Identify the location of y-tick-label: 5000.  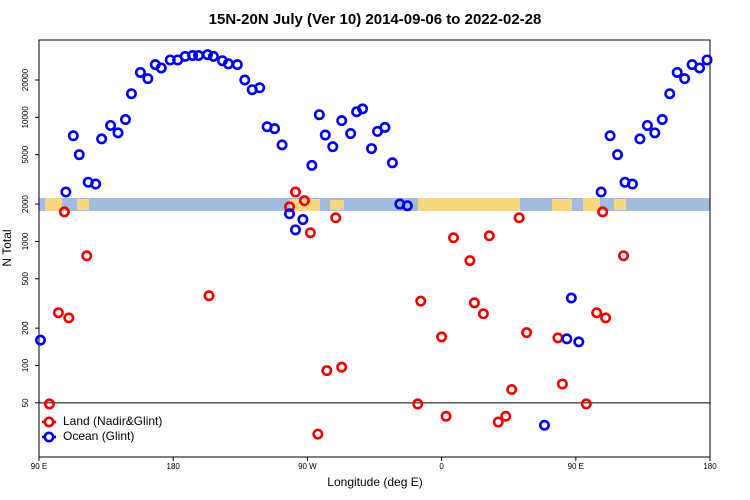
(25, 154).